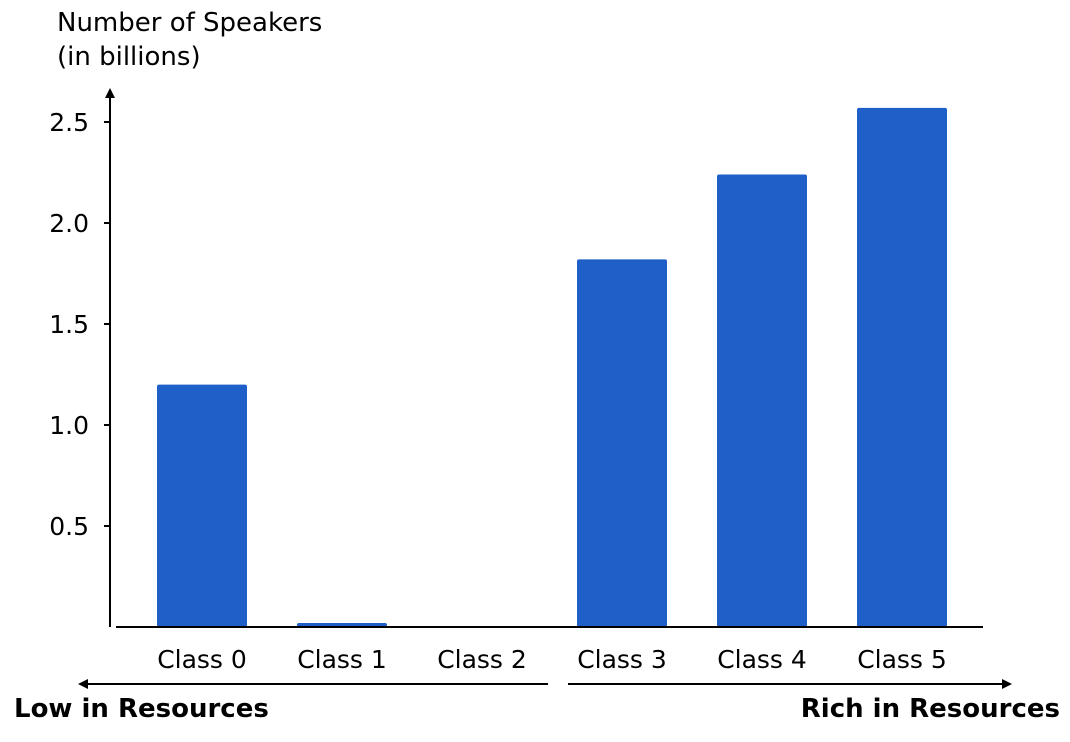  I want to click on x-tick-label: Class 2, so click(482, 659).